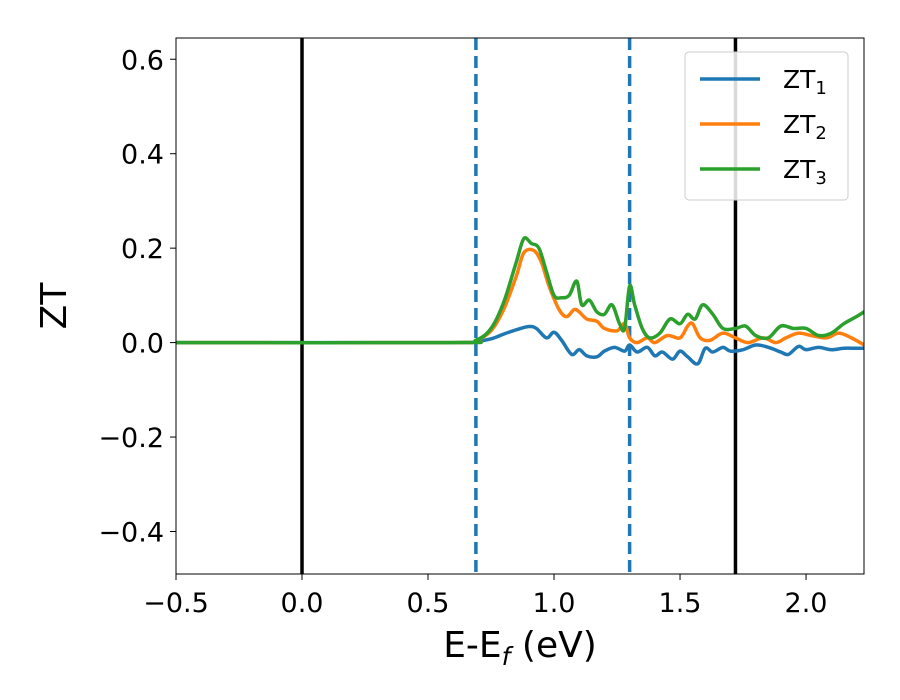 The width and height of the screenshot is (900, 700). I want to click on x-tick-label: −0.5, so click(176, 603).